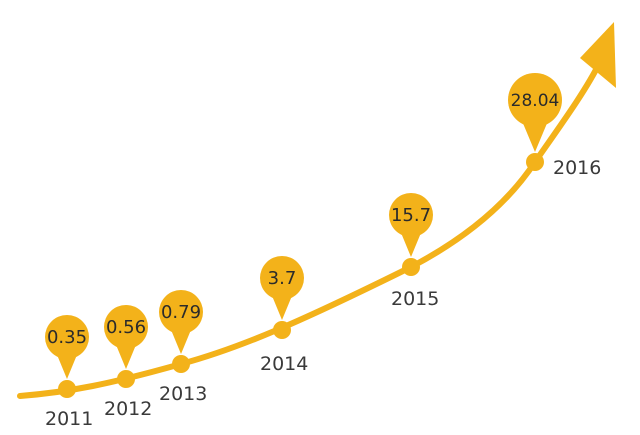 The width and height of the screenshot is (640, 435). Describe the element at coordinates (183, 394) in the screenshot. I see `year-label: 2013` at that location.